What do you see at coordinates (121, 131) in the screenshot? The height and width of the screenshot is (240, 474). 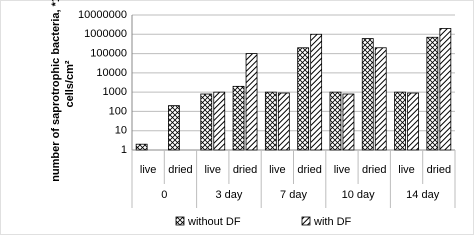 I see `y-tick-label: 10` at bounding box center [121, 131].